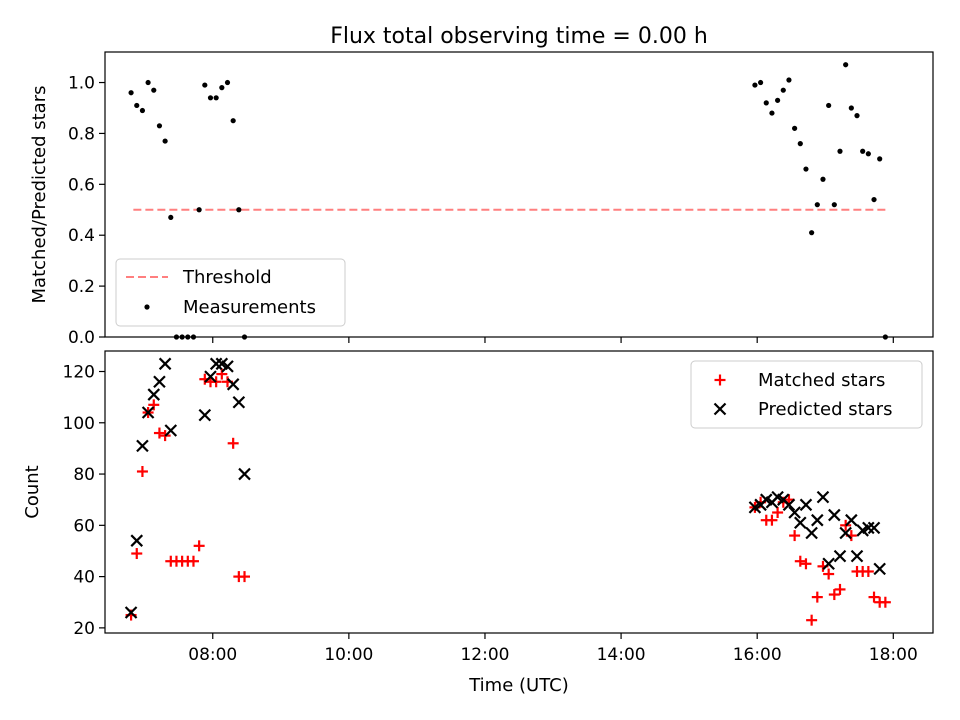 The width and height of the screenshot is (960, 720). Describe the element at coordinates (81, 338) in the screenshot. I see `top-y-tick-label: 0.0` at that location.